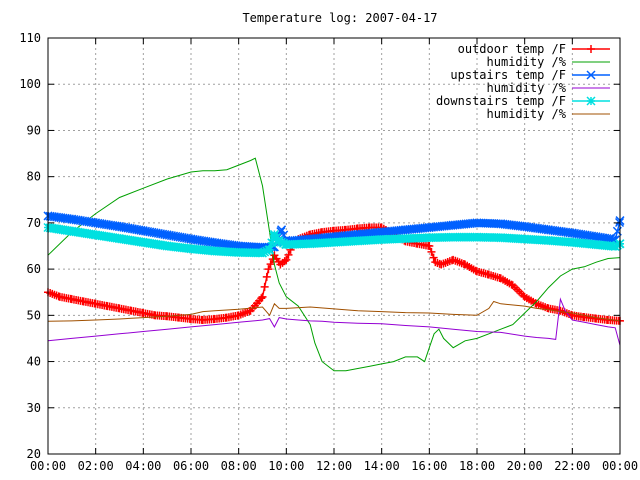 The height and width of the screenshot is (480, 640). What do you see at coordinates (34, 315) in the screenshot?
I see `y-tick-label: 50` at bounding box center [34, 315].